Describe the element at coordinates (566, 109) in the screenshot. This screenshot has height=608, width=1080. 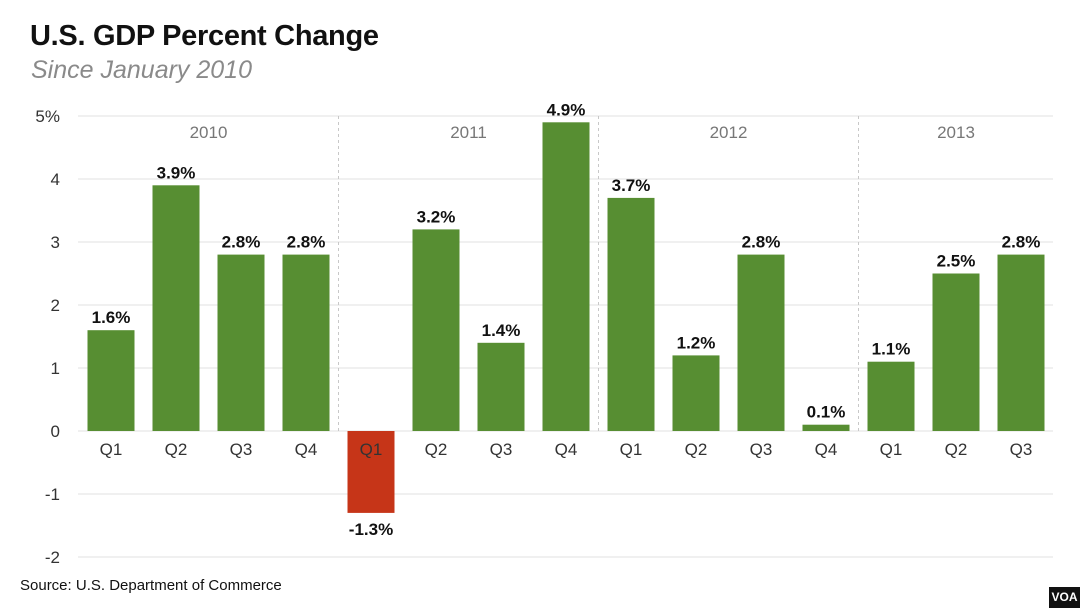
I see `data-label: 4.9%` at that location.